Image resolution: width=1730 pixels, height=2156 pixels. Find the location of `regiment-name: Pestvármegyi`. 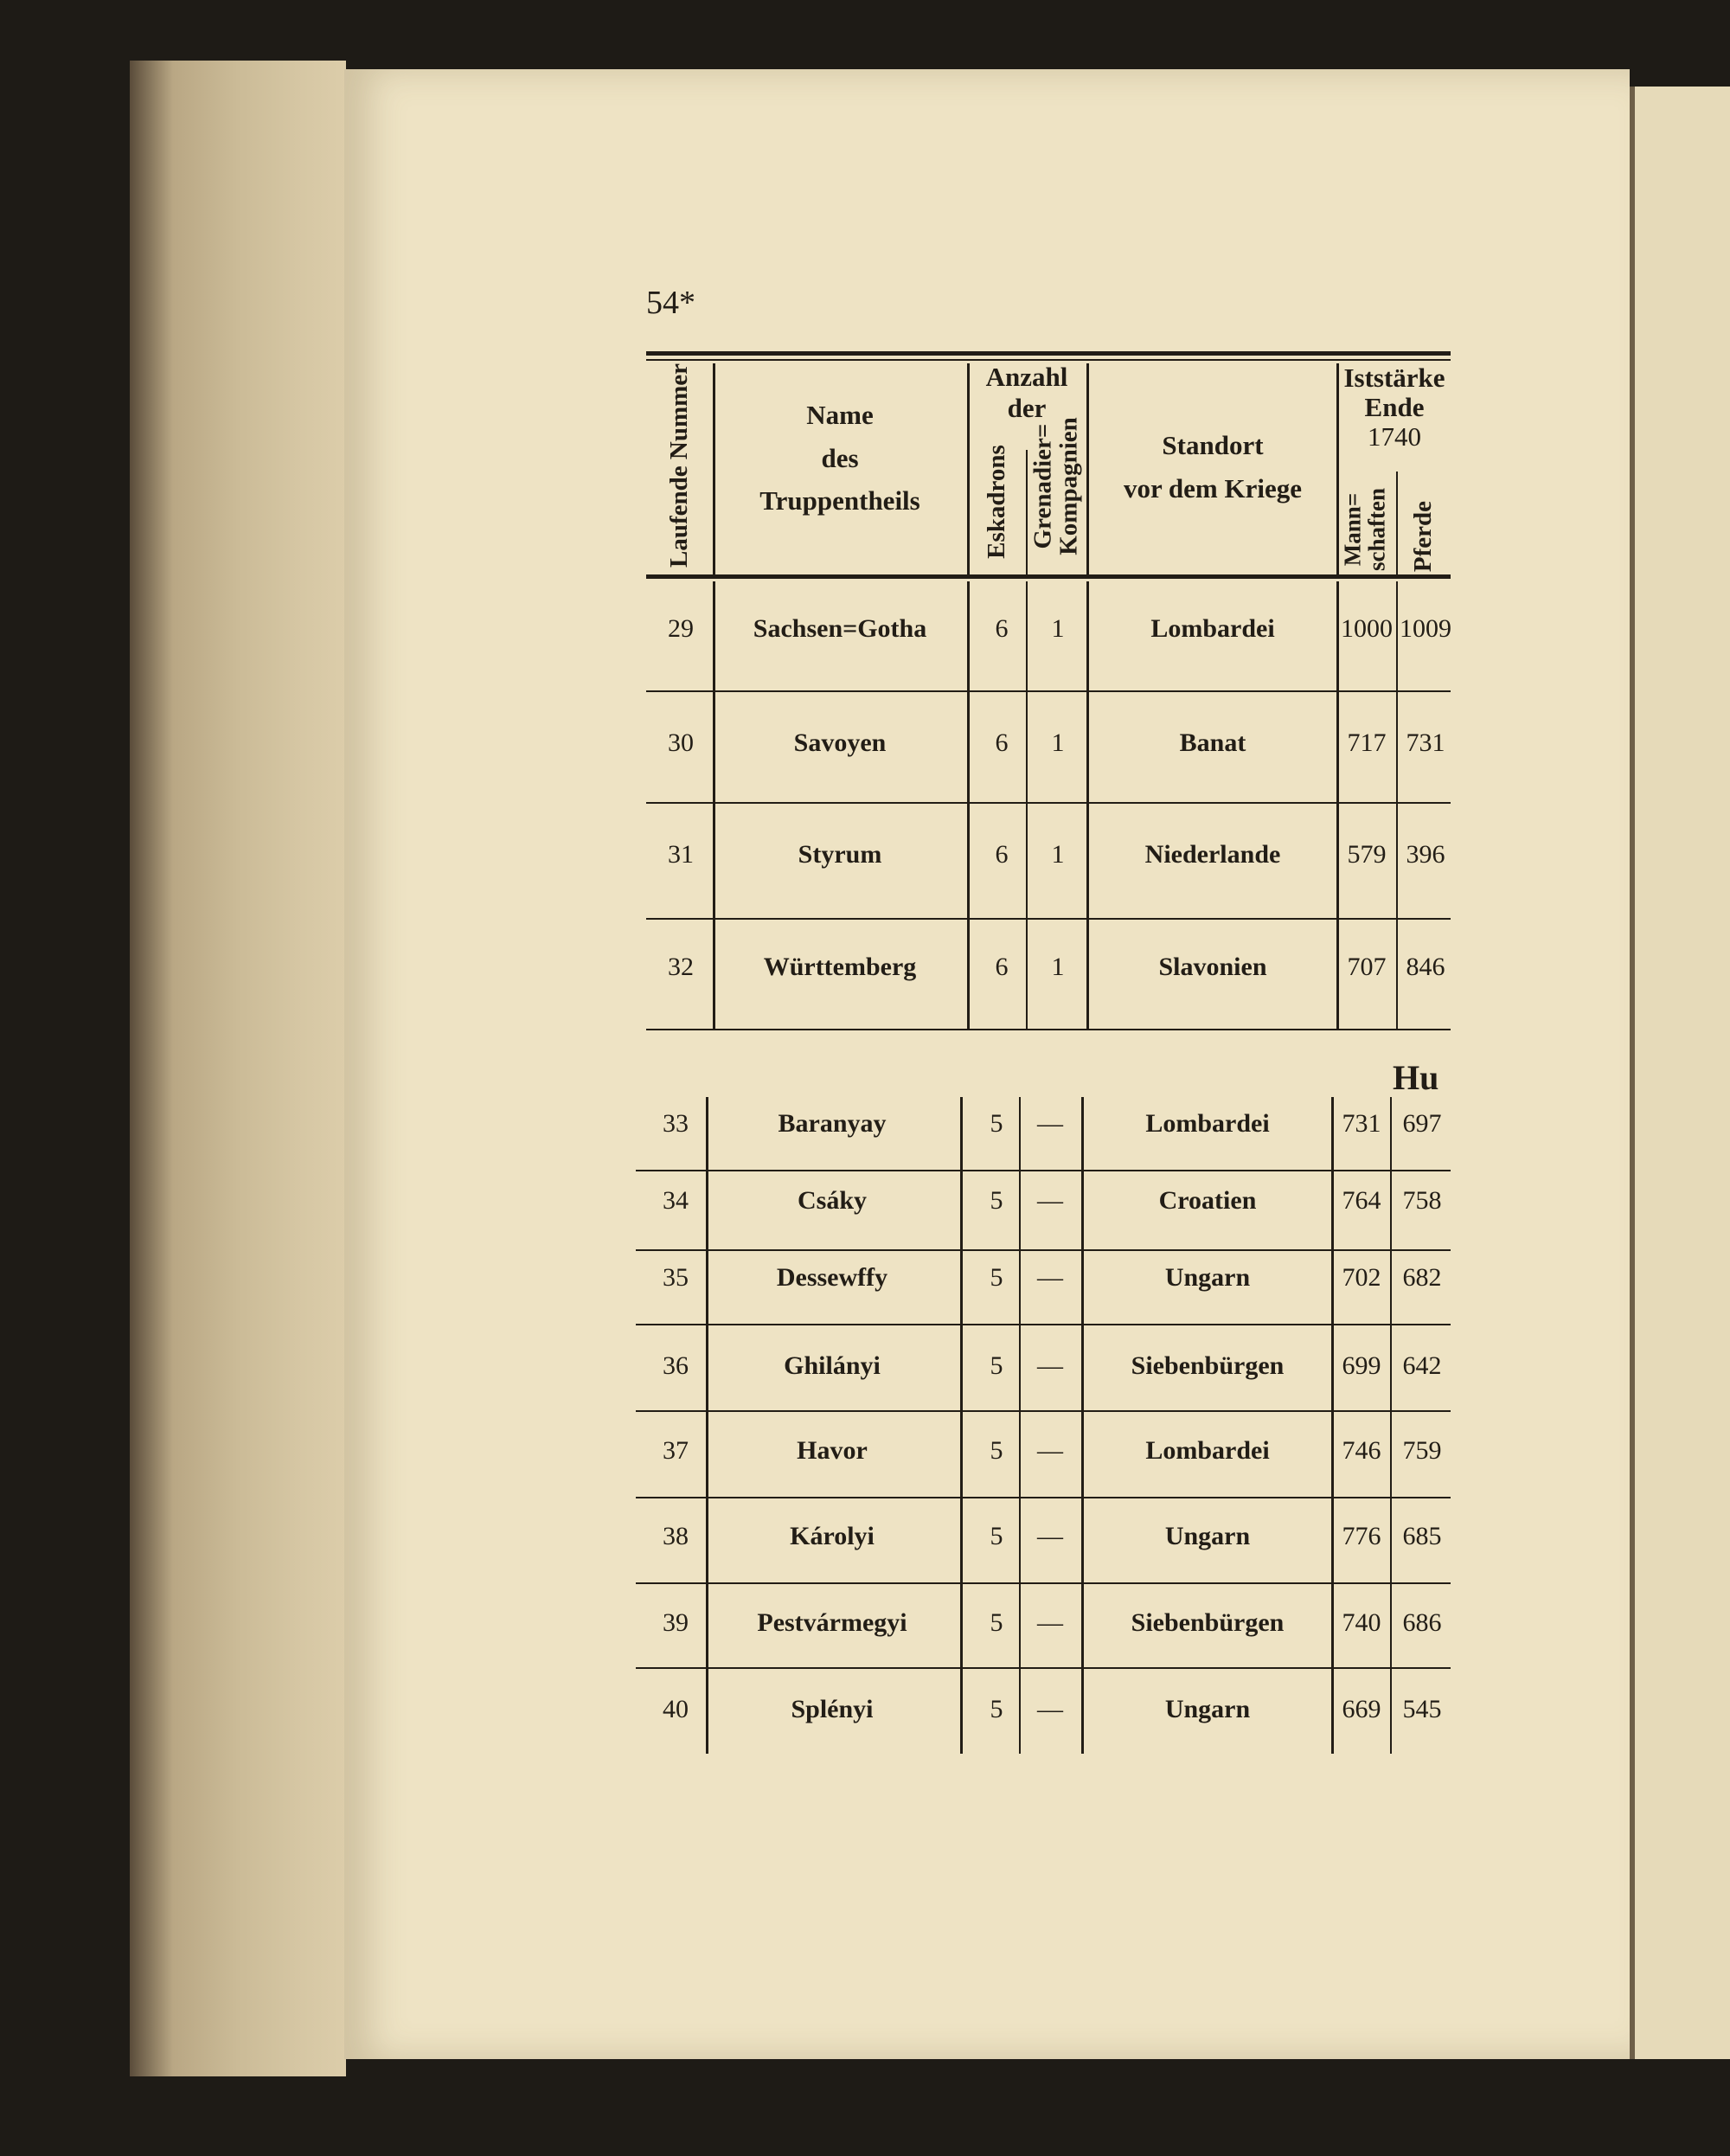

regiment-name: Pestvármegyi is located at coordinates (832, 1622).